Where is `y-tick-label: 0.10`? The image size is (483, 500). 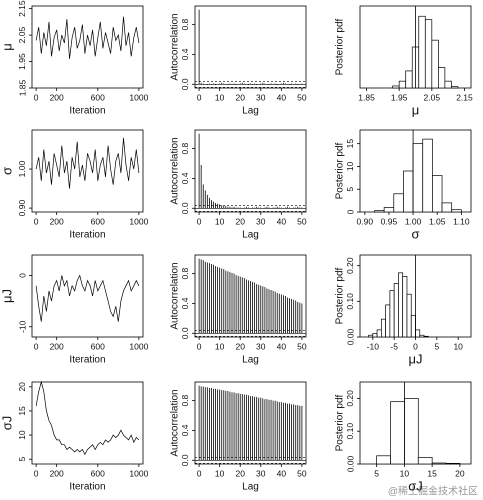
y-tick-label: 0.10 is located at coordinates (350, 301).